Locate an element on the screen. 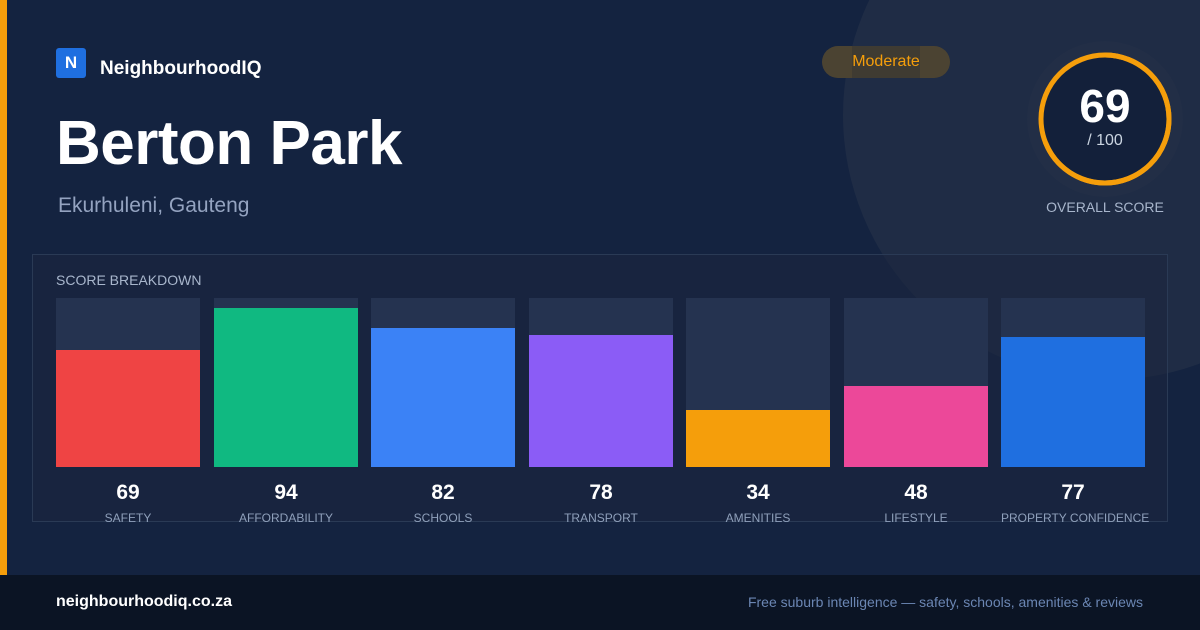 This screenshot has width=1200, height=630. bar-category-label: AMENITIES is located at coordinates (758, 518).